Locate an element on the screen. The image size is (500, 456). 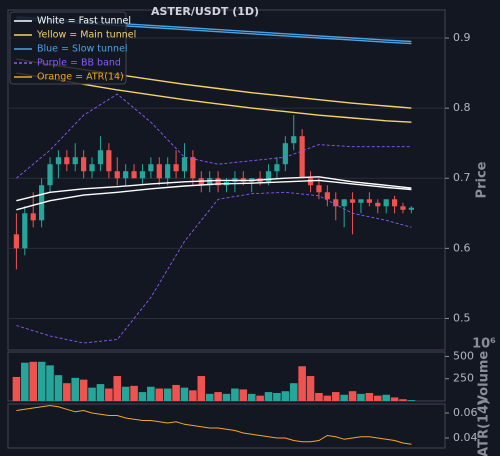
volume-axis-label: Volume is located at coordinates (484, 378).